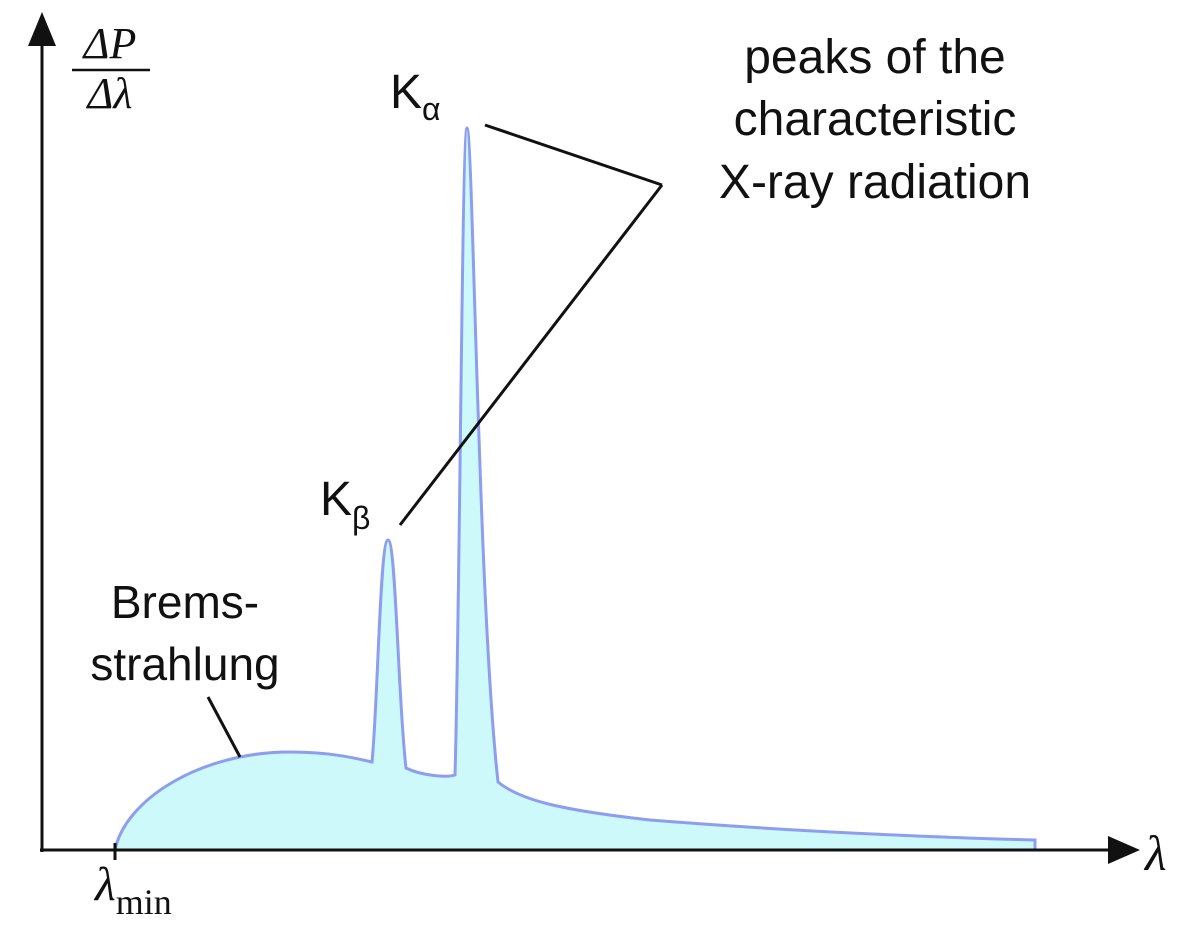 The height and width of the screenshot is (928, 1181). Describe the element at coordinates (875, 182) in the screenshot. I see `characteristic-line: X-ray radiation` at that location.